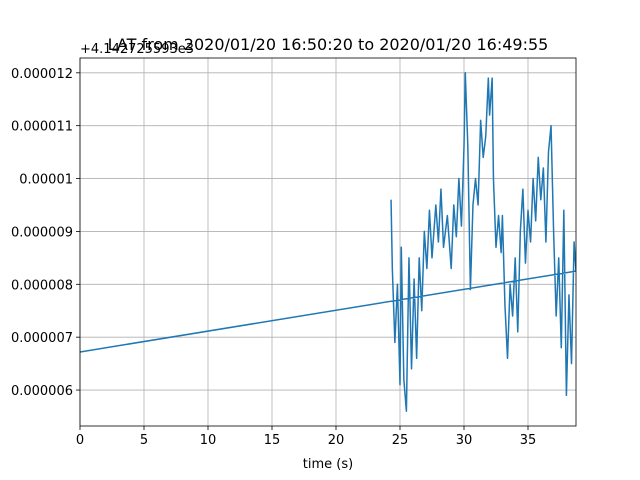 The height and width of the screenshot is (480, 640). I want to click on x-tick-label: 15, so click(272, 440).